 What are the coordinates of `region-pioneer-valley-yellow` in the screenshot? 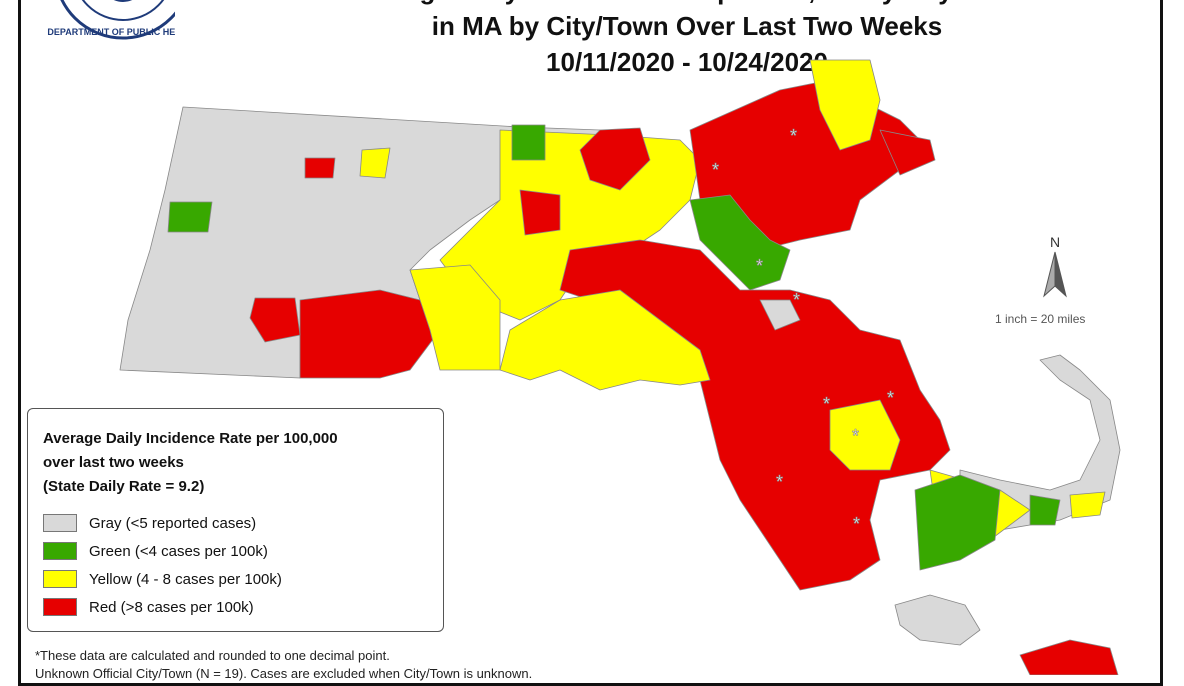 It's located at (455, 317).